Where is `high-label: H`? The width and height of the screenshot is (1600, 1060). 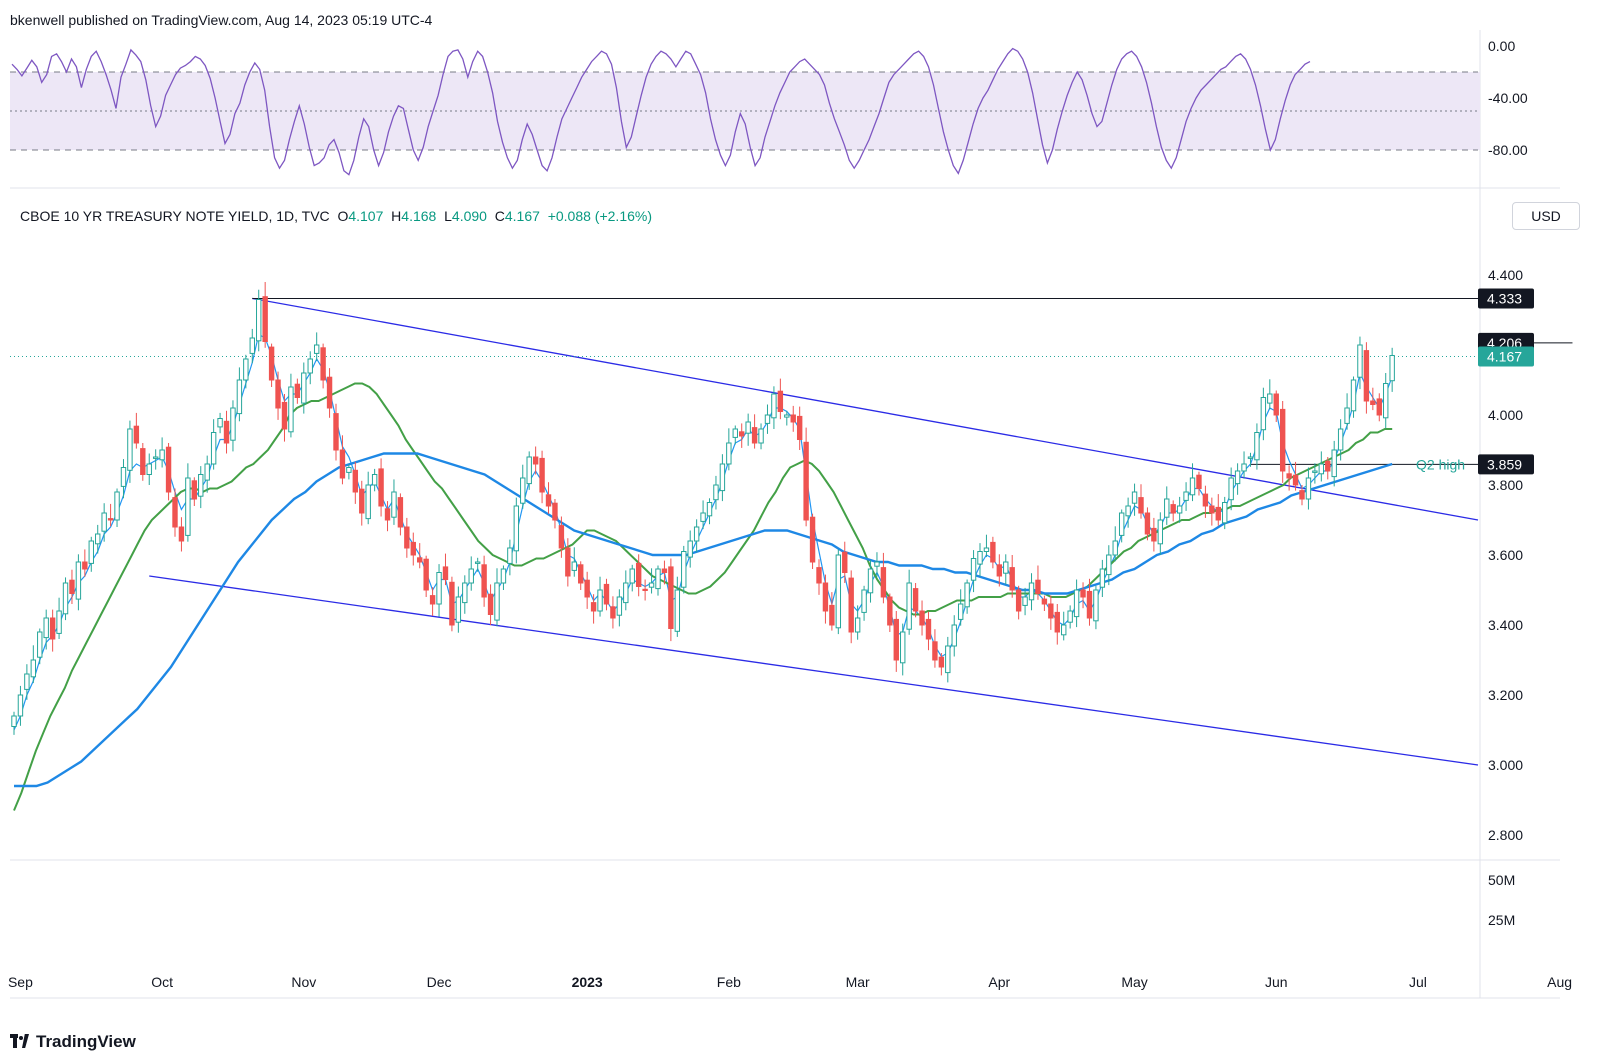 high-label: H is located at coordinates (396, 216).